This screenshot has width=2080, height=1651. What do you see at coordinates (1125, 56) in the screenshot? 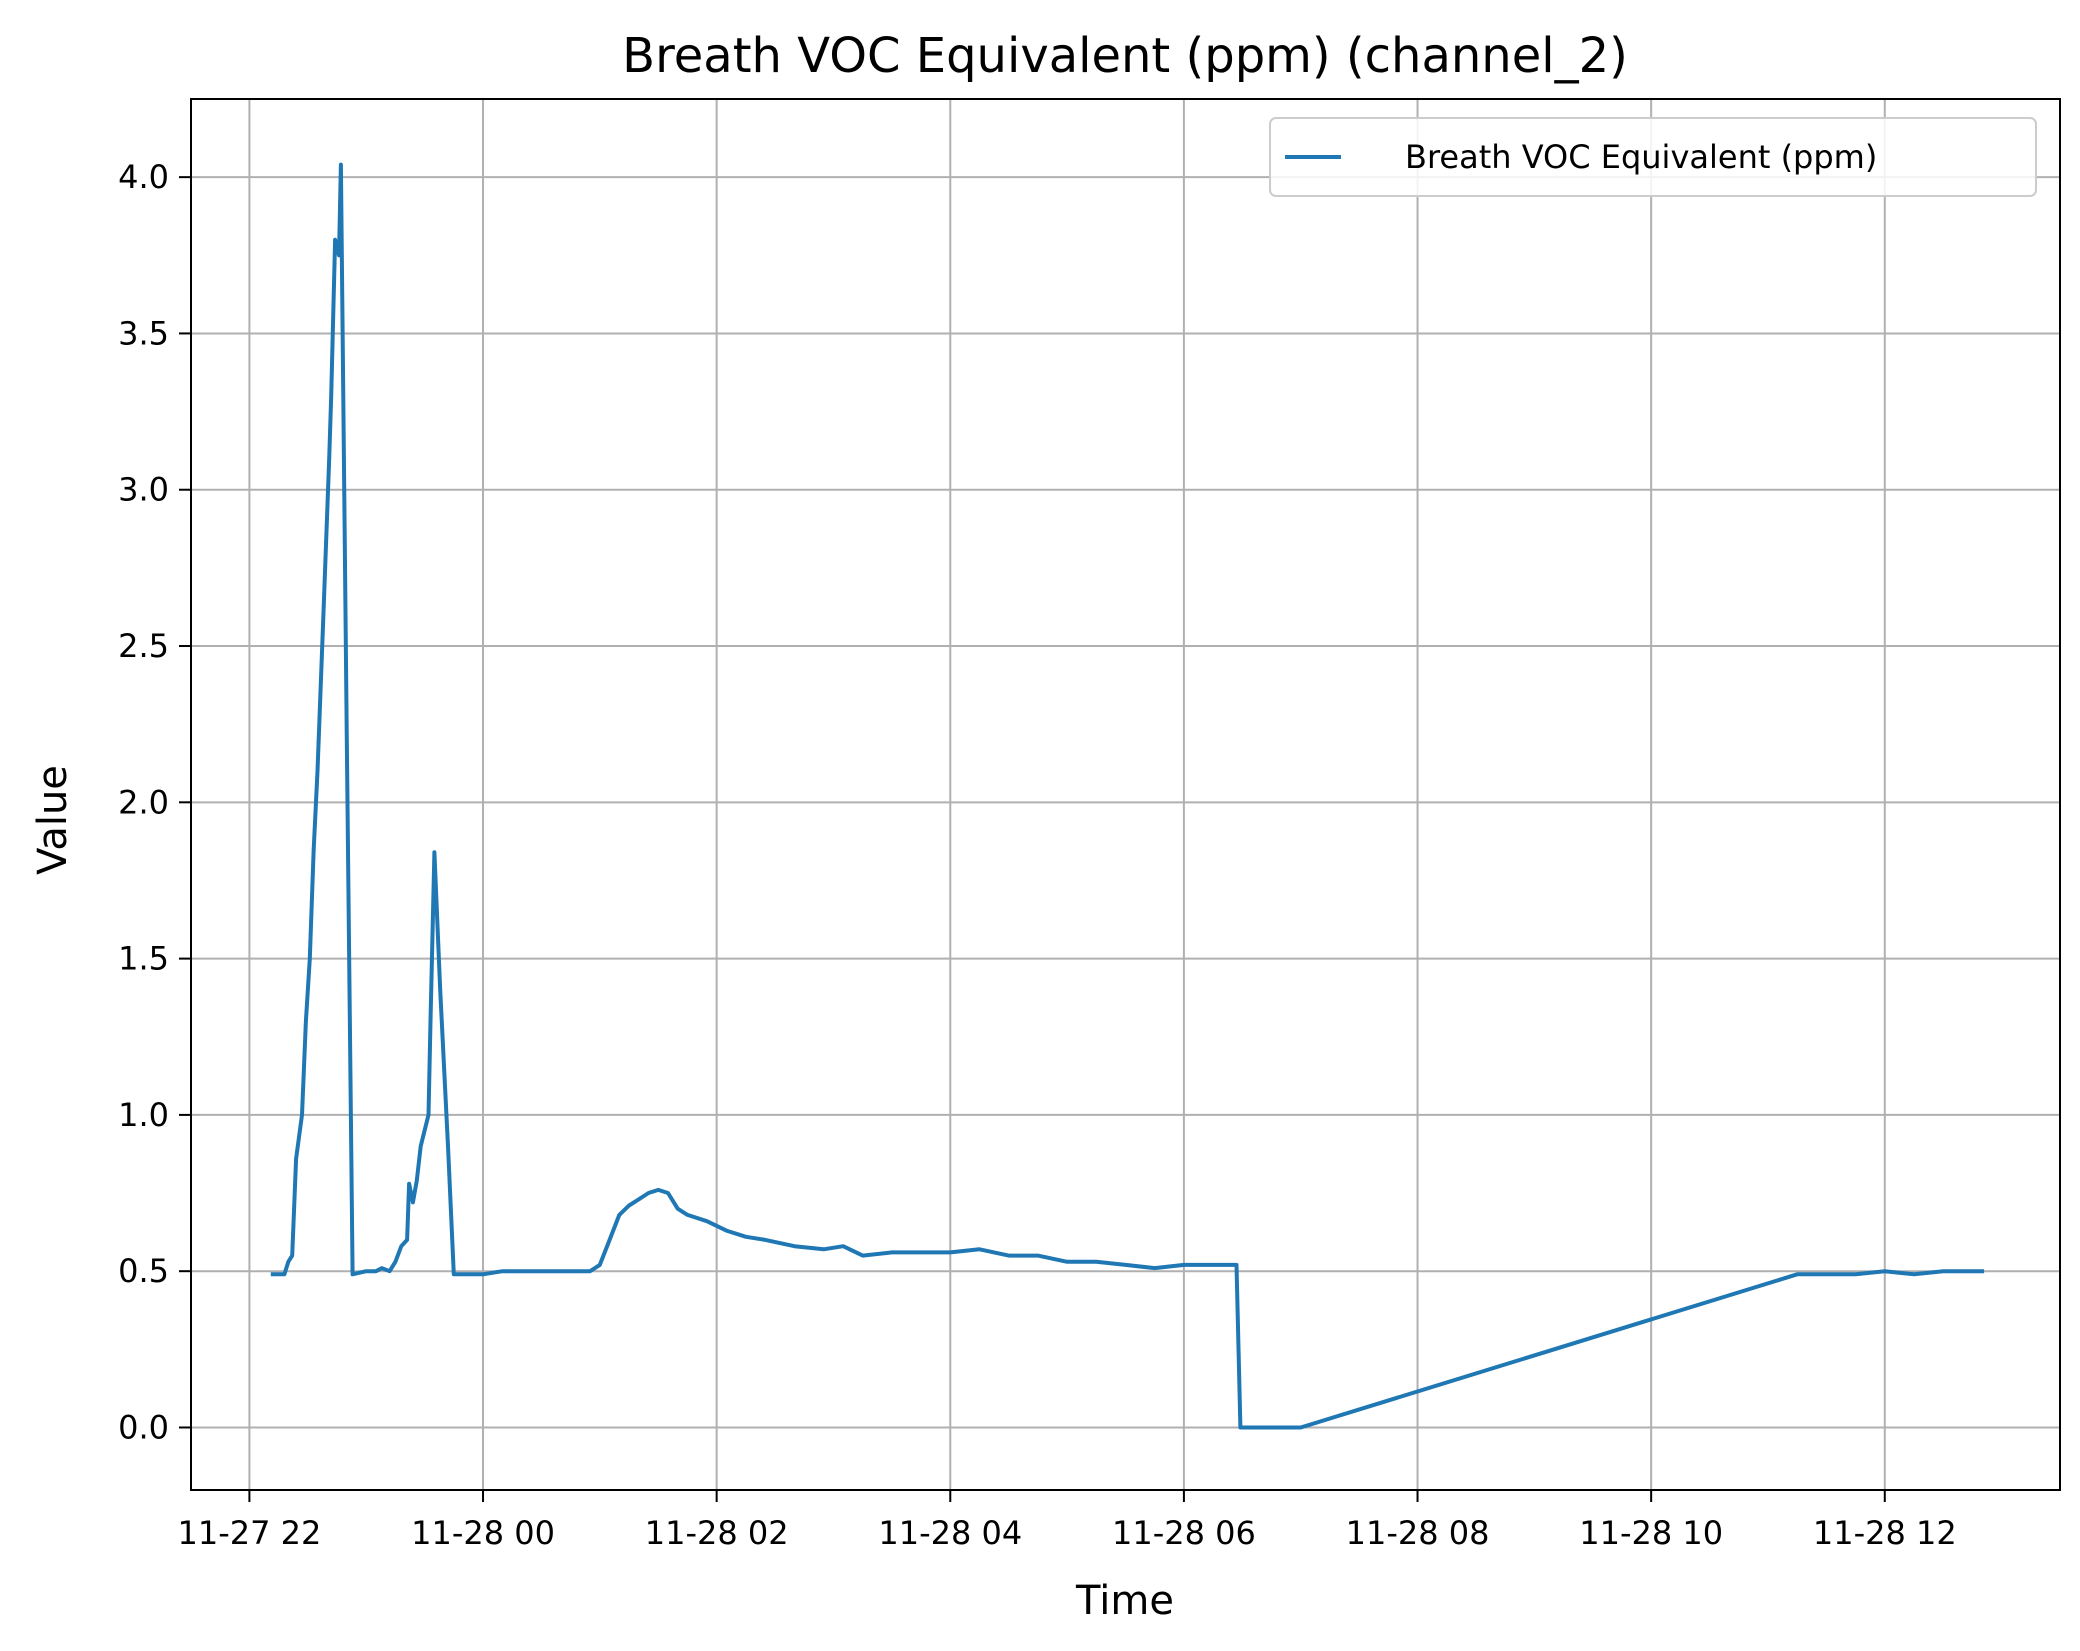
I see `chart-title: Breath VOC Equivalent (ppm) (channel_2)` at bounding box center [1125, 56].